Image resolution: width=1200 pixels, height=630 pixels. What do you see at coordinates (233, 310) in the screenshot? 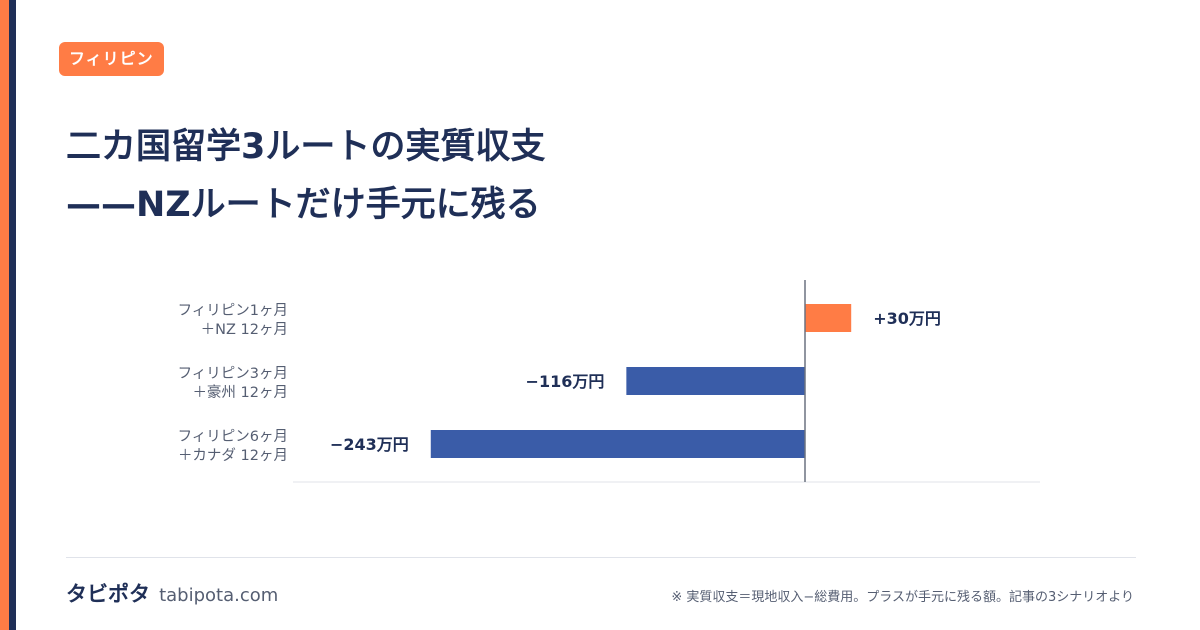
I see `category-label: フィリピン1ヶ月` at bounding box center [233, 310].